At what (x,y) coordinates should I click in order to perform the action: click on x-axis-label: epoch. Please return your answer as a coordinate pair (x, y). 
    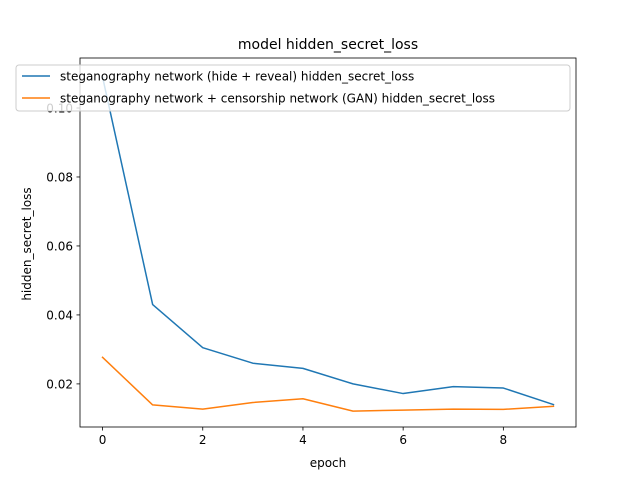
    Looking at the image, I should click on (328, 463).